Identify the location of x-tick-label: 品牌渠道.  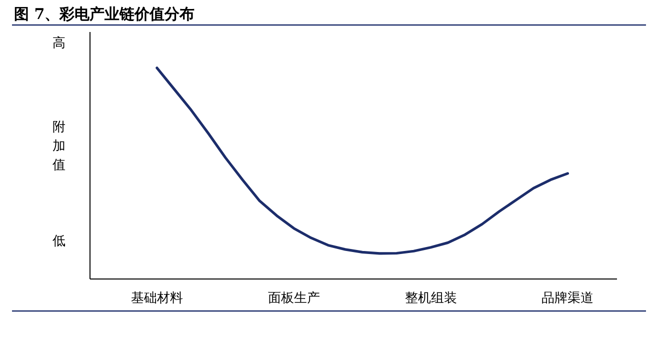
(568, 298).